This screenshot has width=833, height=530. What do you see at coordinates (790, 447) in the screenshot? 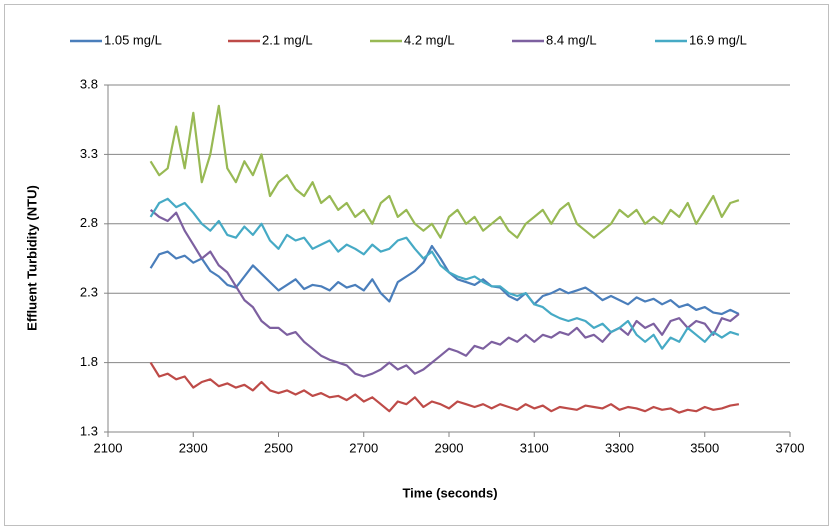
I see `x-tick-label: 3700` at bounding box center [790, 447].